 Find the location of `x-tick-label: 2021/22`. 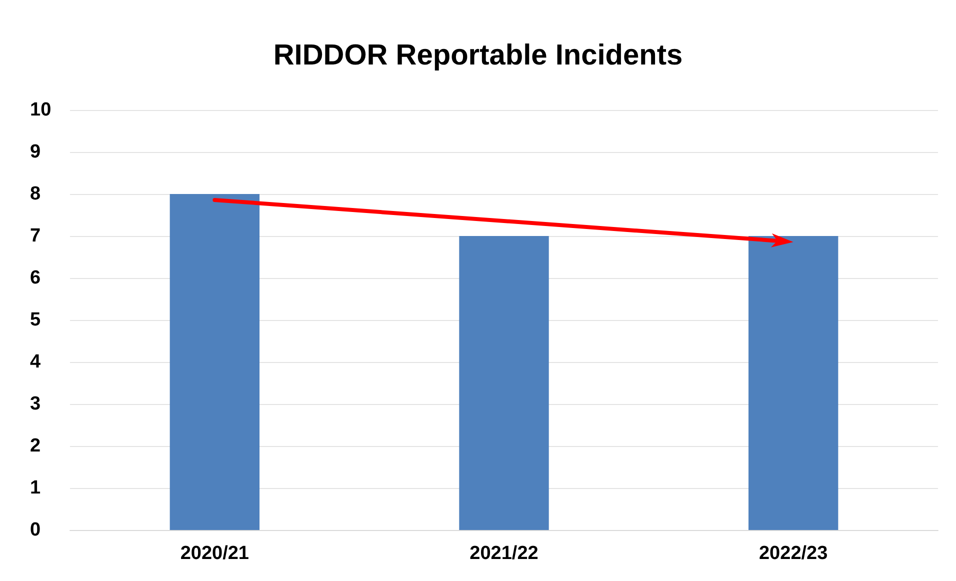

x-tick-label: 2021/22 is located at coordinates (504, 553).